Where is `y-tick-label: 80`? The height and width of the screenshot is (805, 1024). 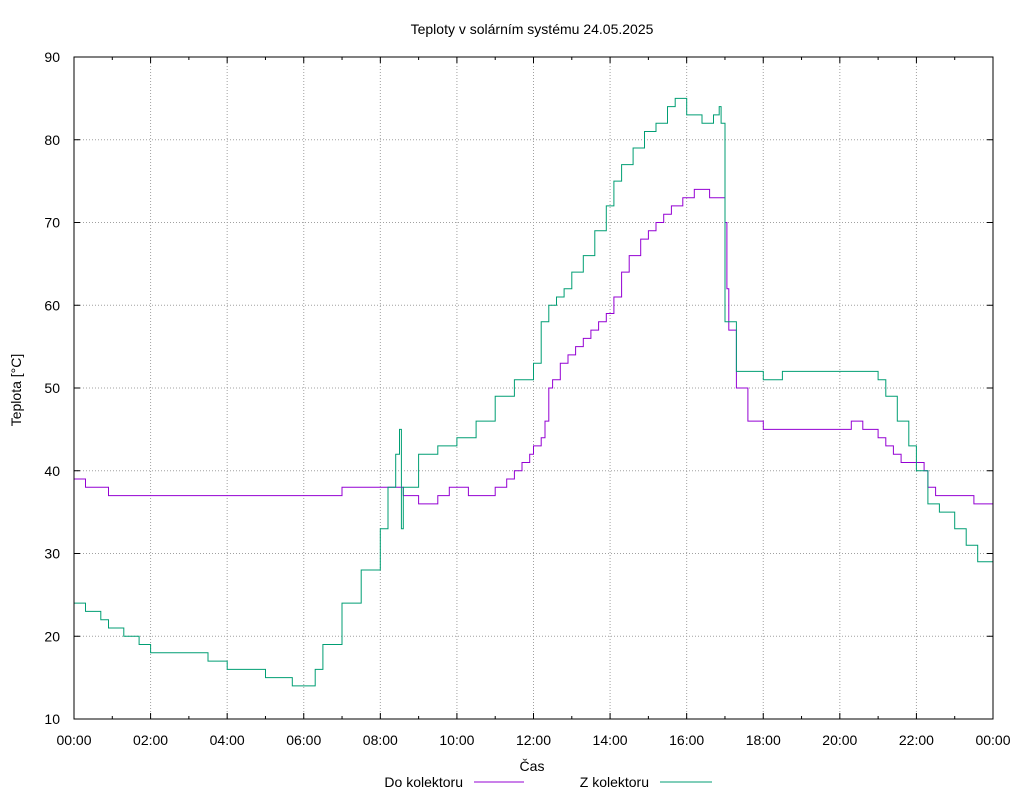 y-tick-label: 80 is located at coordinates (52, 140).